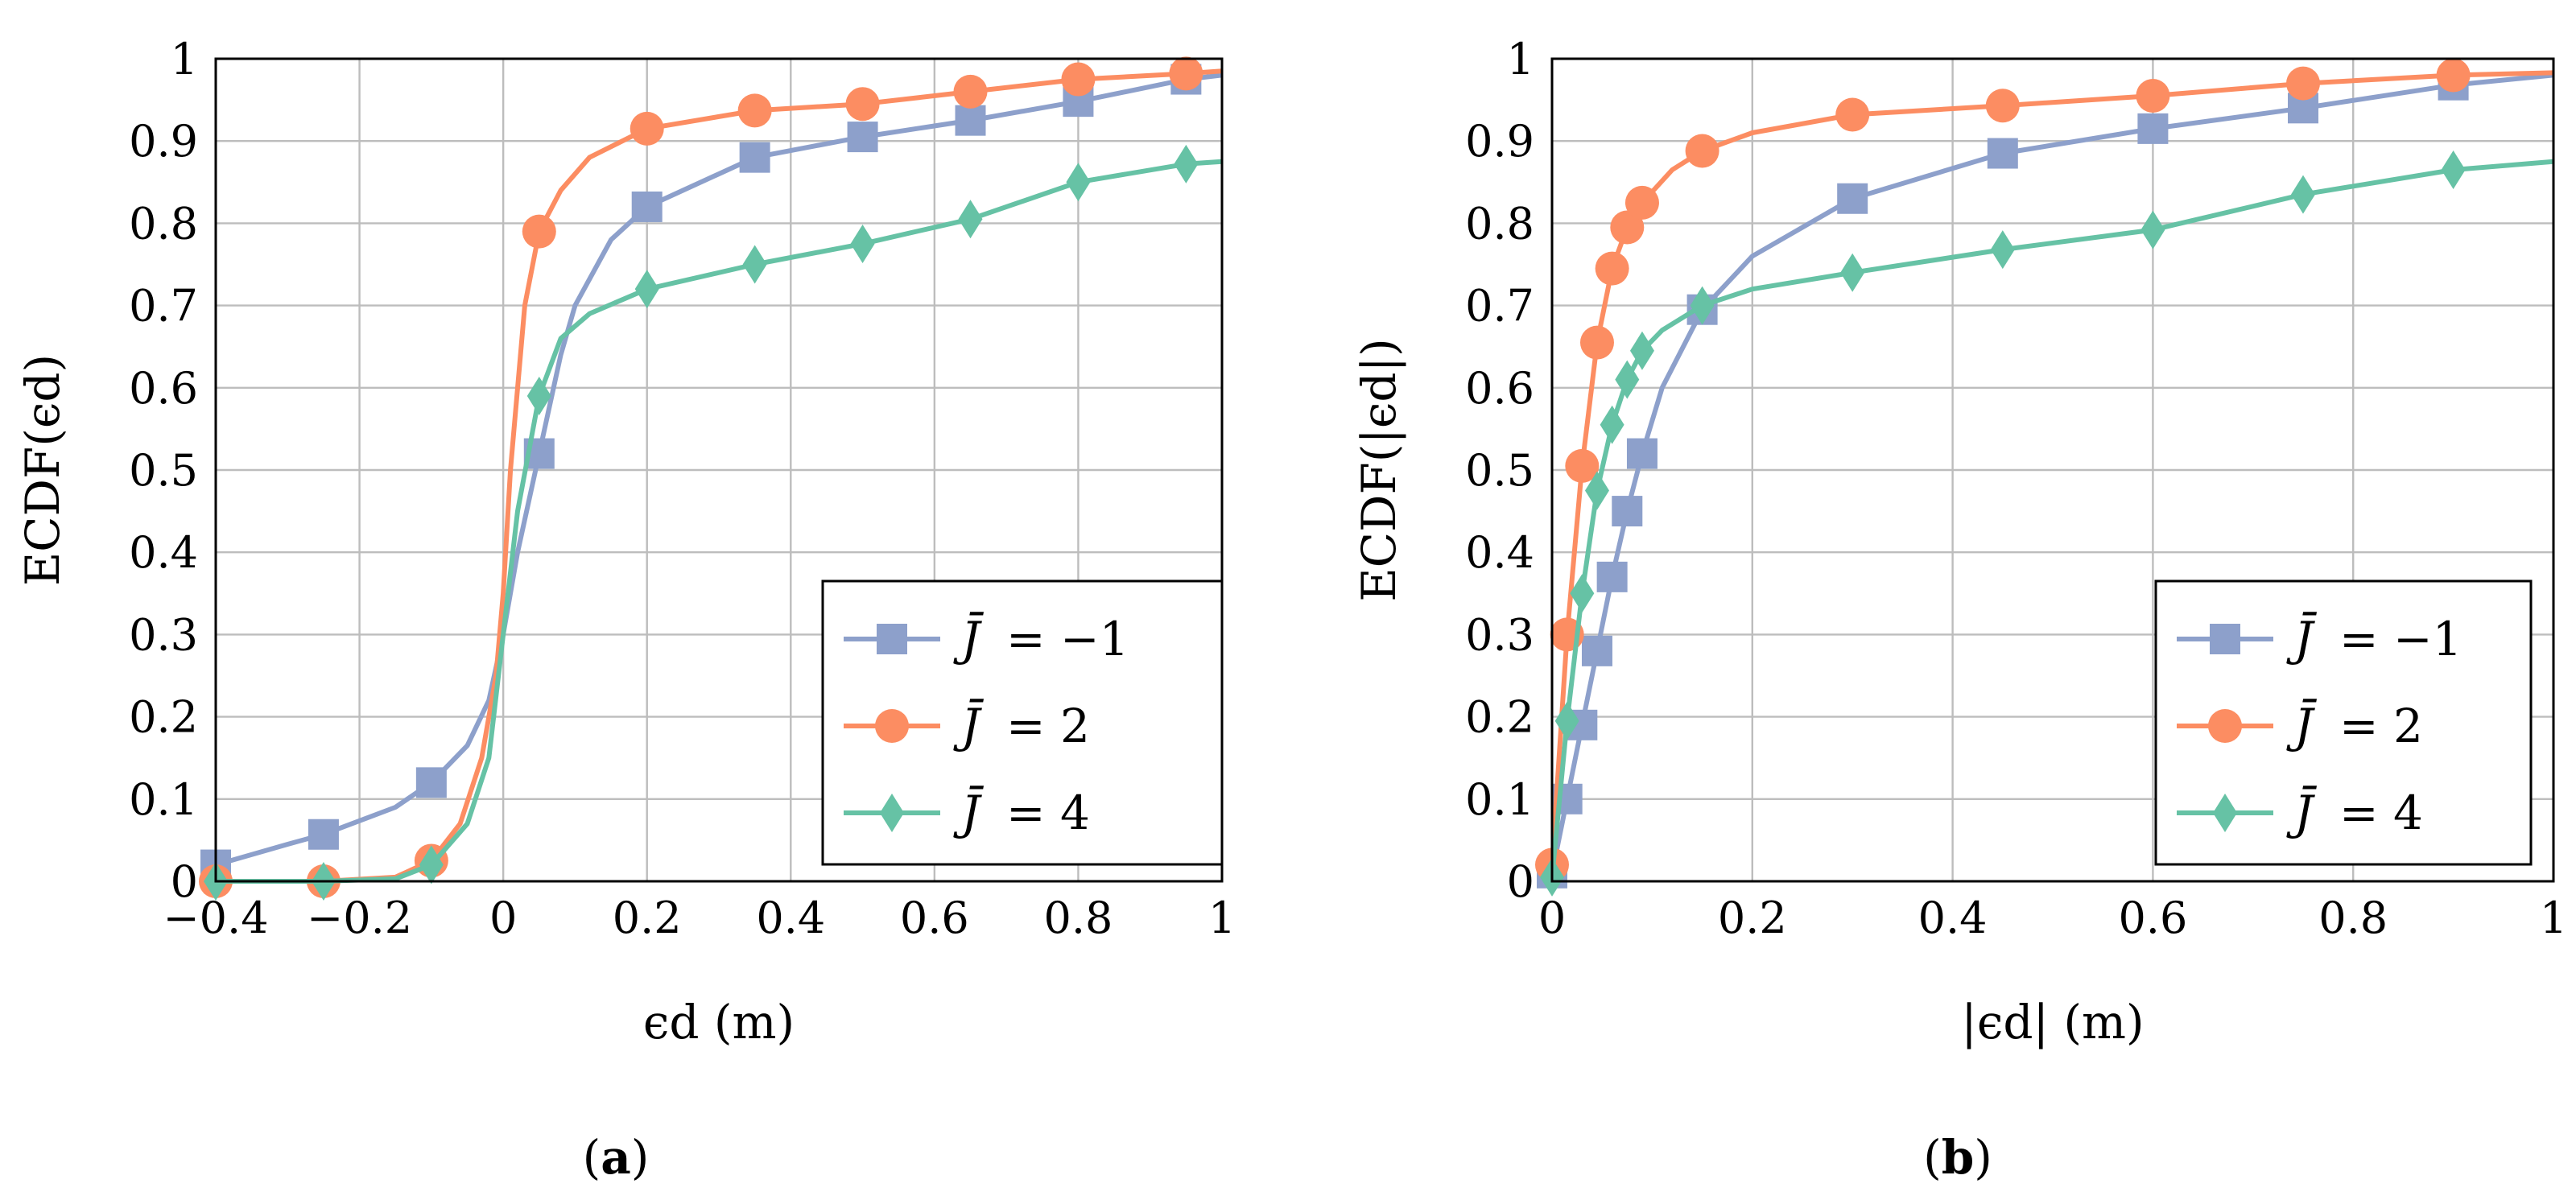  Describe the element at coordinates (42, 470) in the screenshot. I see `y-axis-label: ECDF(ϵd)` at that location.